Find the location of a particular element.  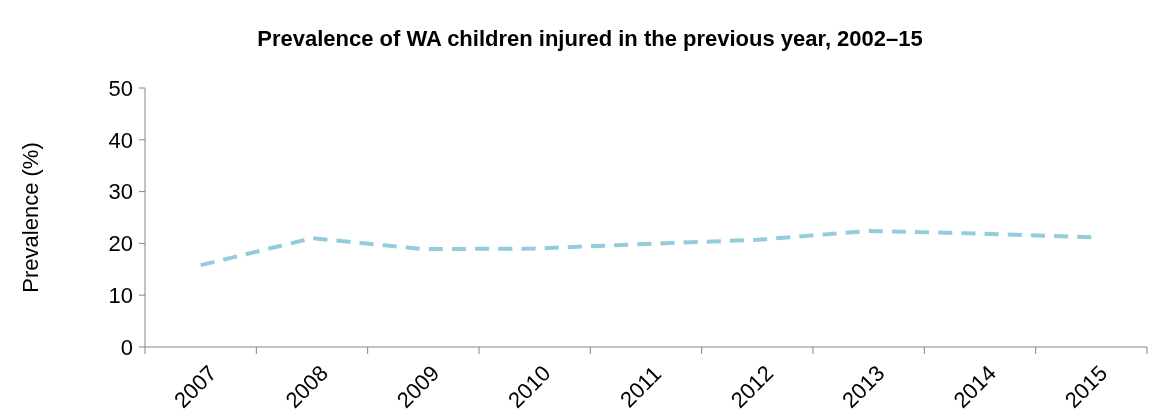

y-axis-title: Prevalence (%) is located at coordinates (30, 217).